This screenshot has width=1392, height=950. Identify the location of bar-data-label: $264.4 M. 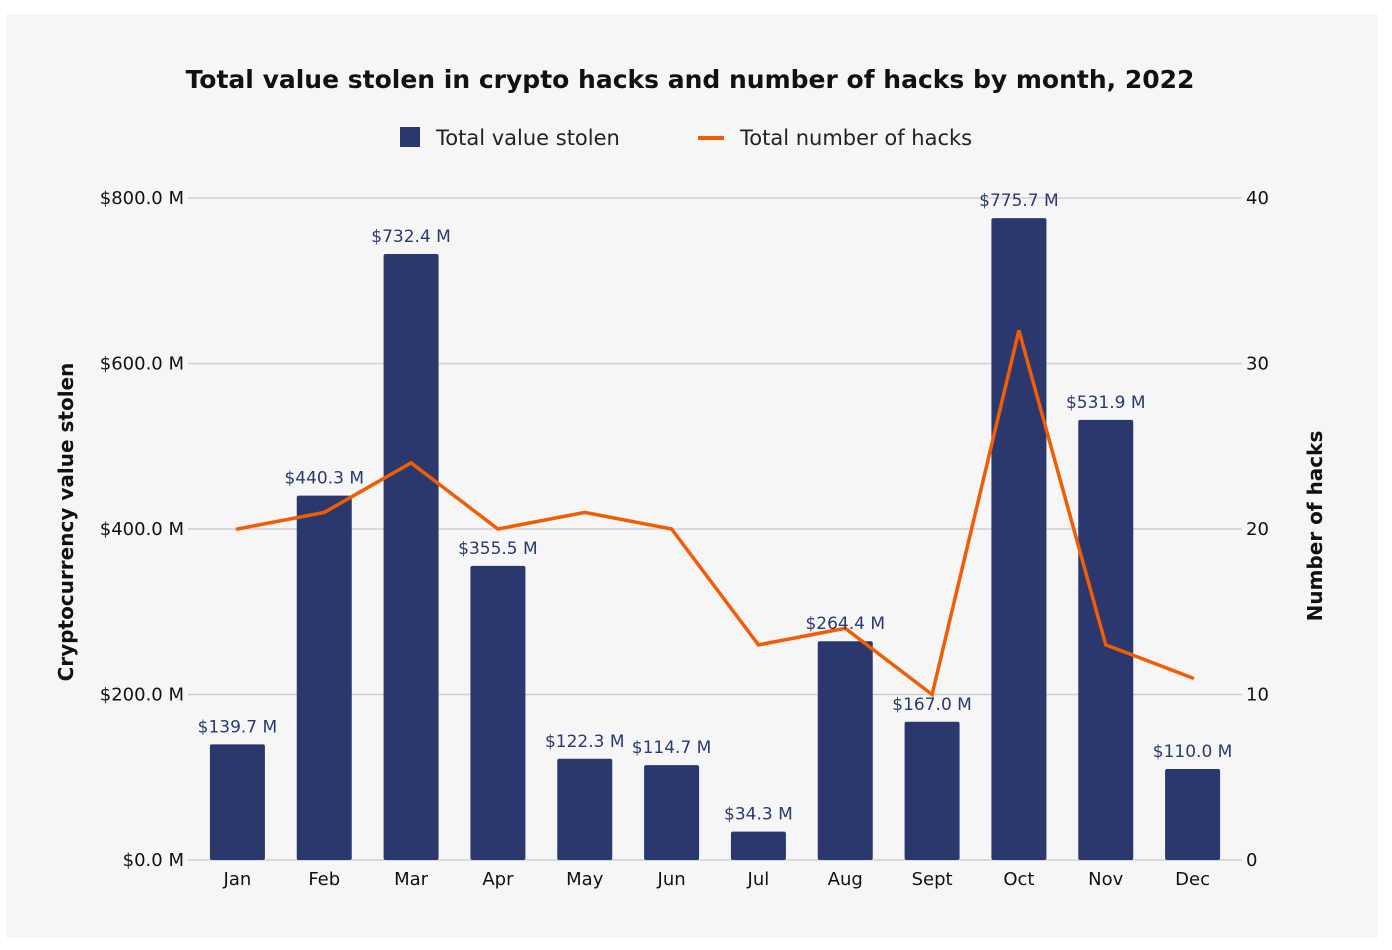
(845, 624).